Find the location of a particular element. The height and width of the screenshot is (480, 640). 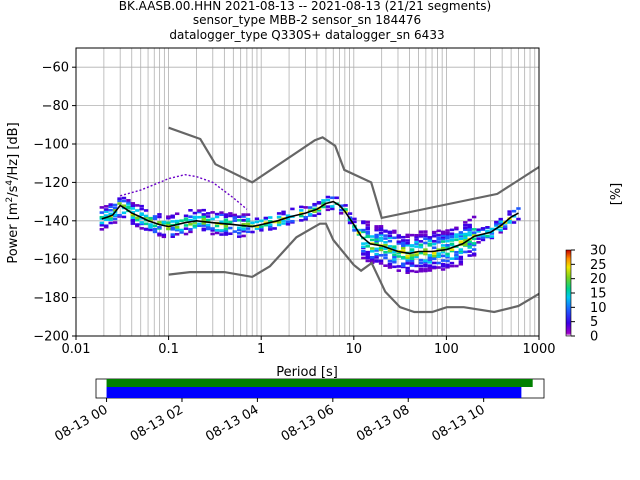

y-tick-label: −60 is located at coordinates (55, 68).